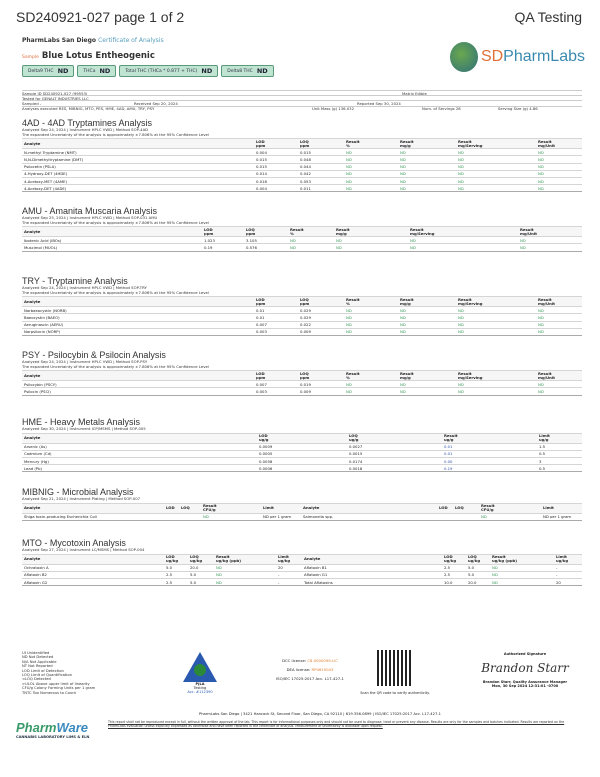  What do you see at coordinates (36, 568) in the screenshot?
I see `table-cell: Ochratoxin A` at bounding box center [36, 568].